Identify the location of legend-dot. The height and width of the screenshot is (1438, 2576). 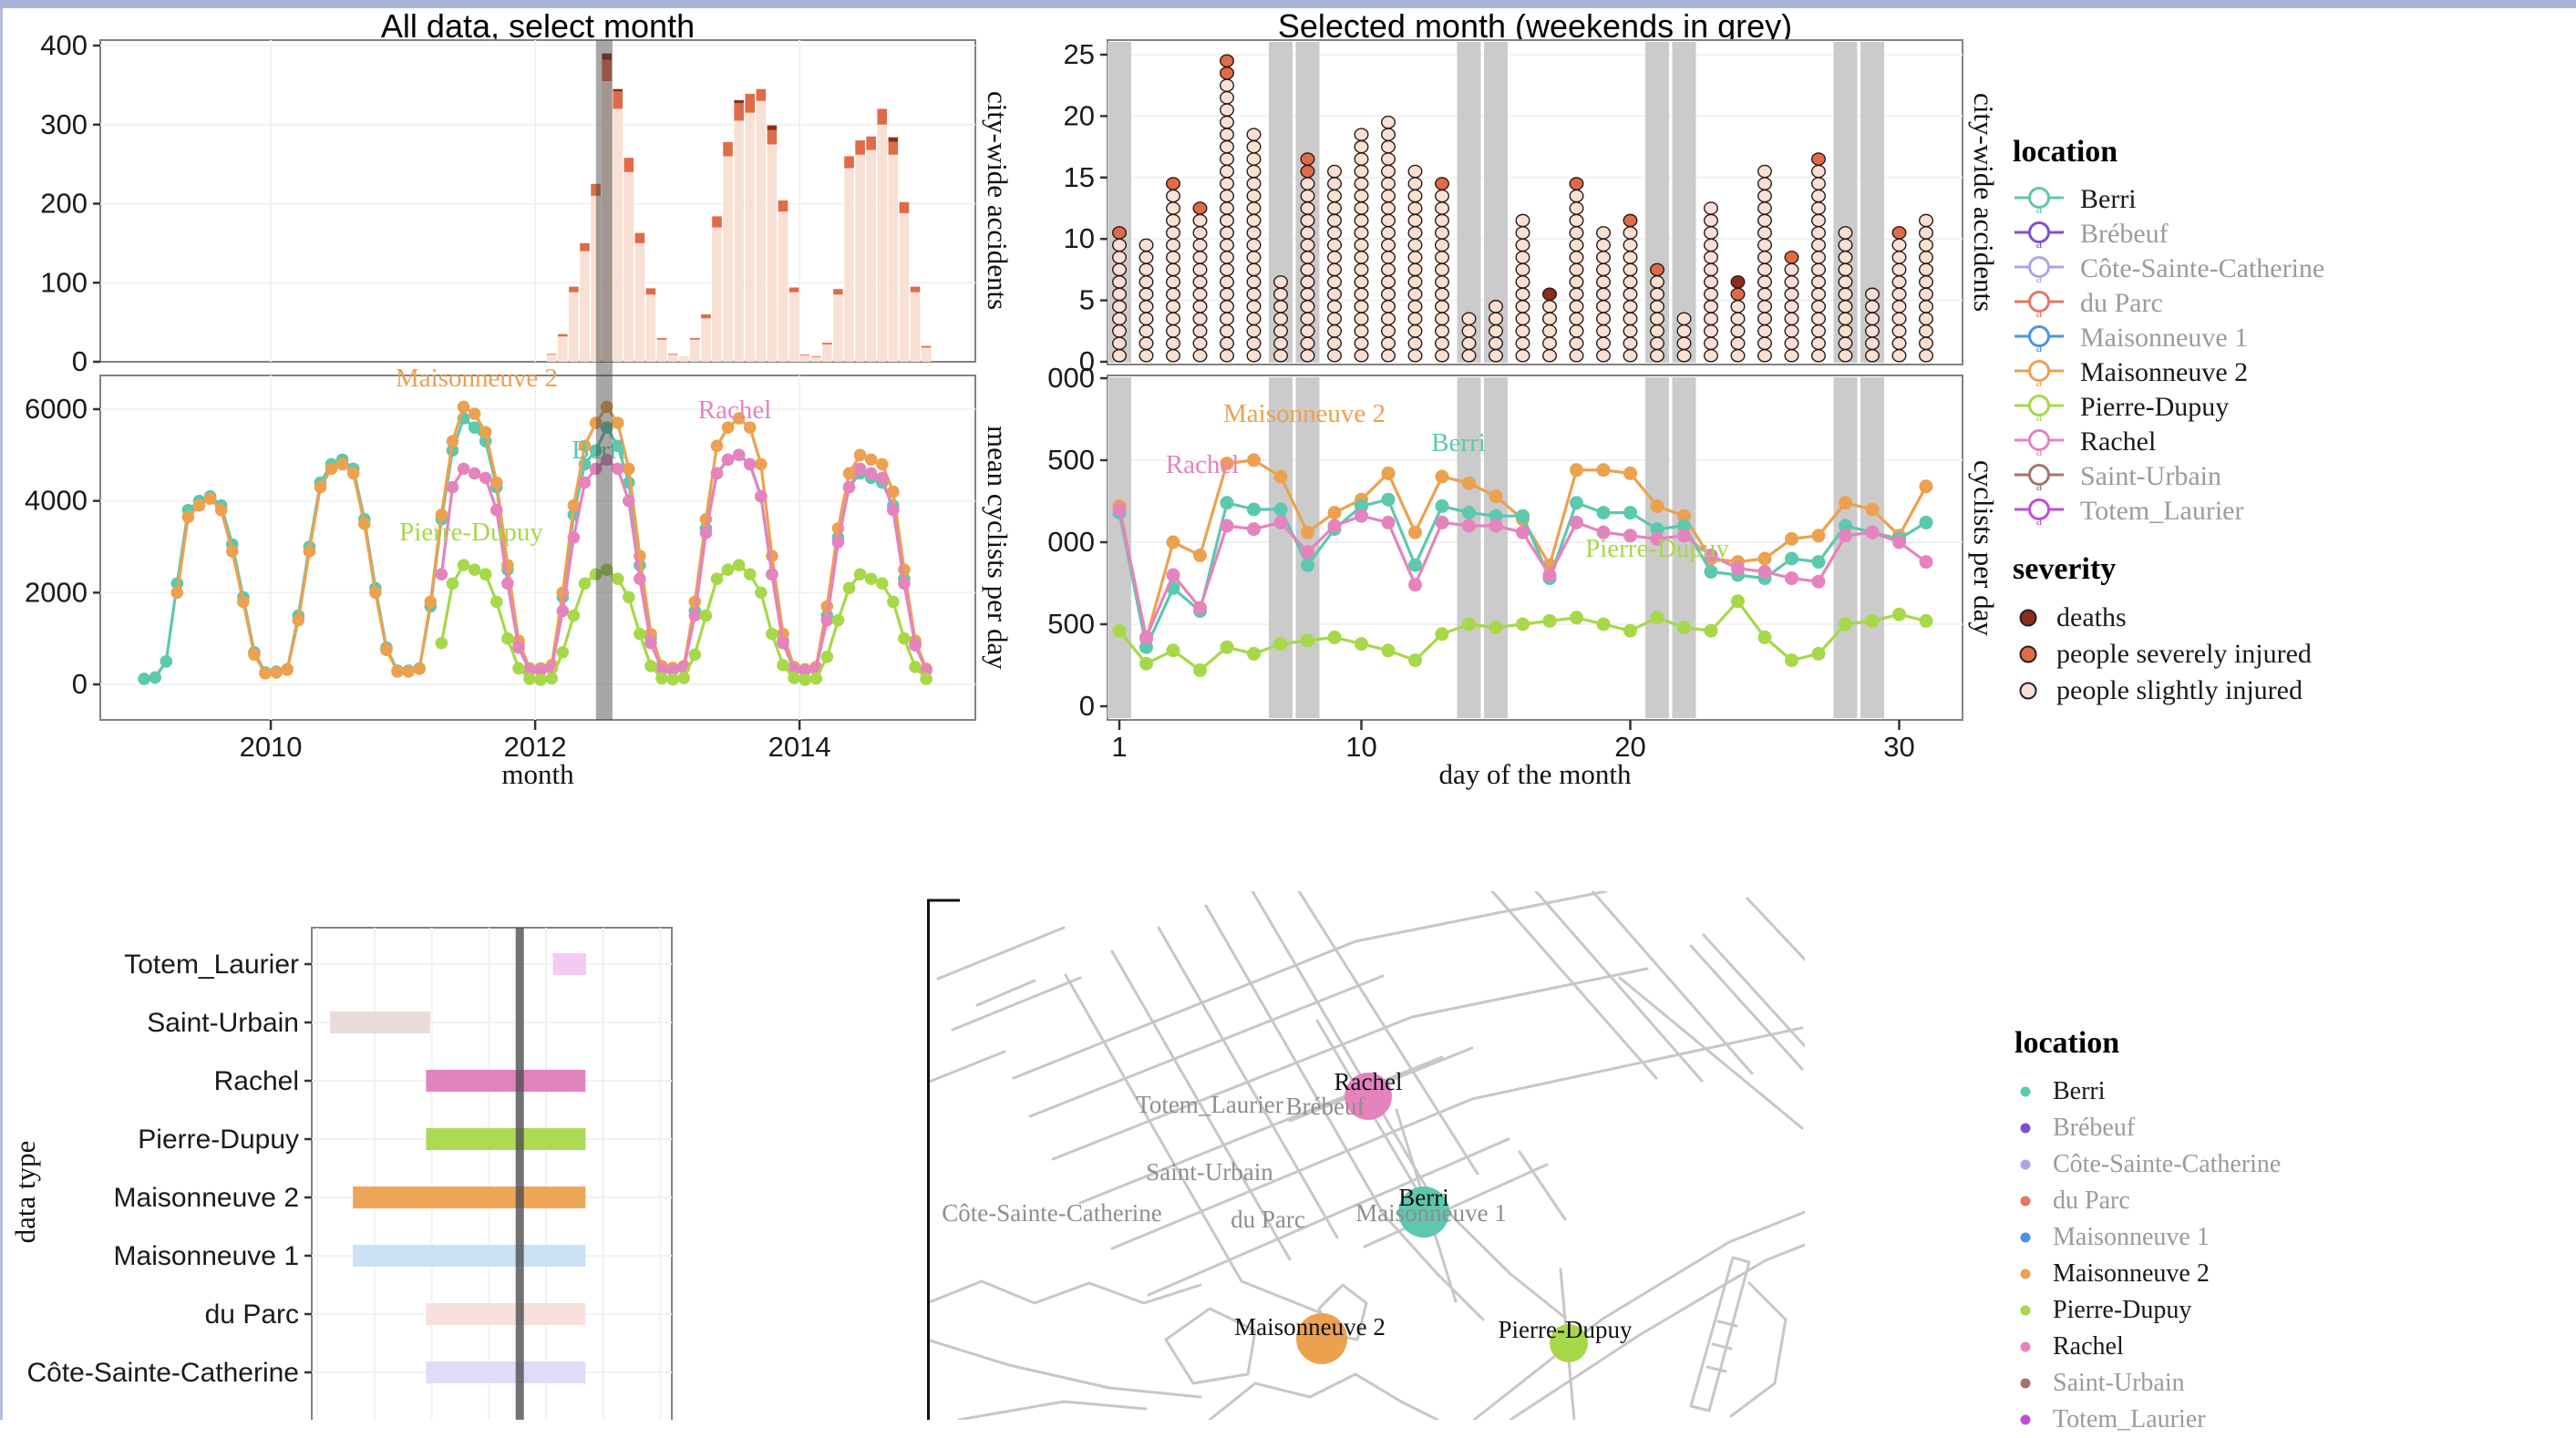
(2025, 1164).